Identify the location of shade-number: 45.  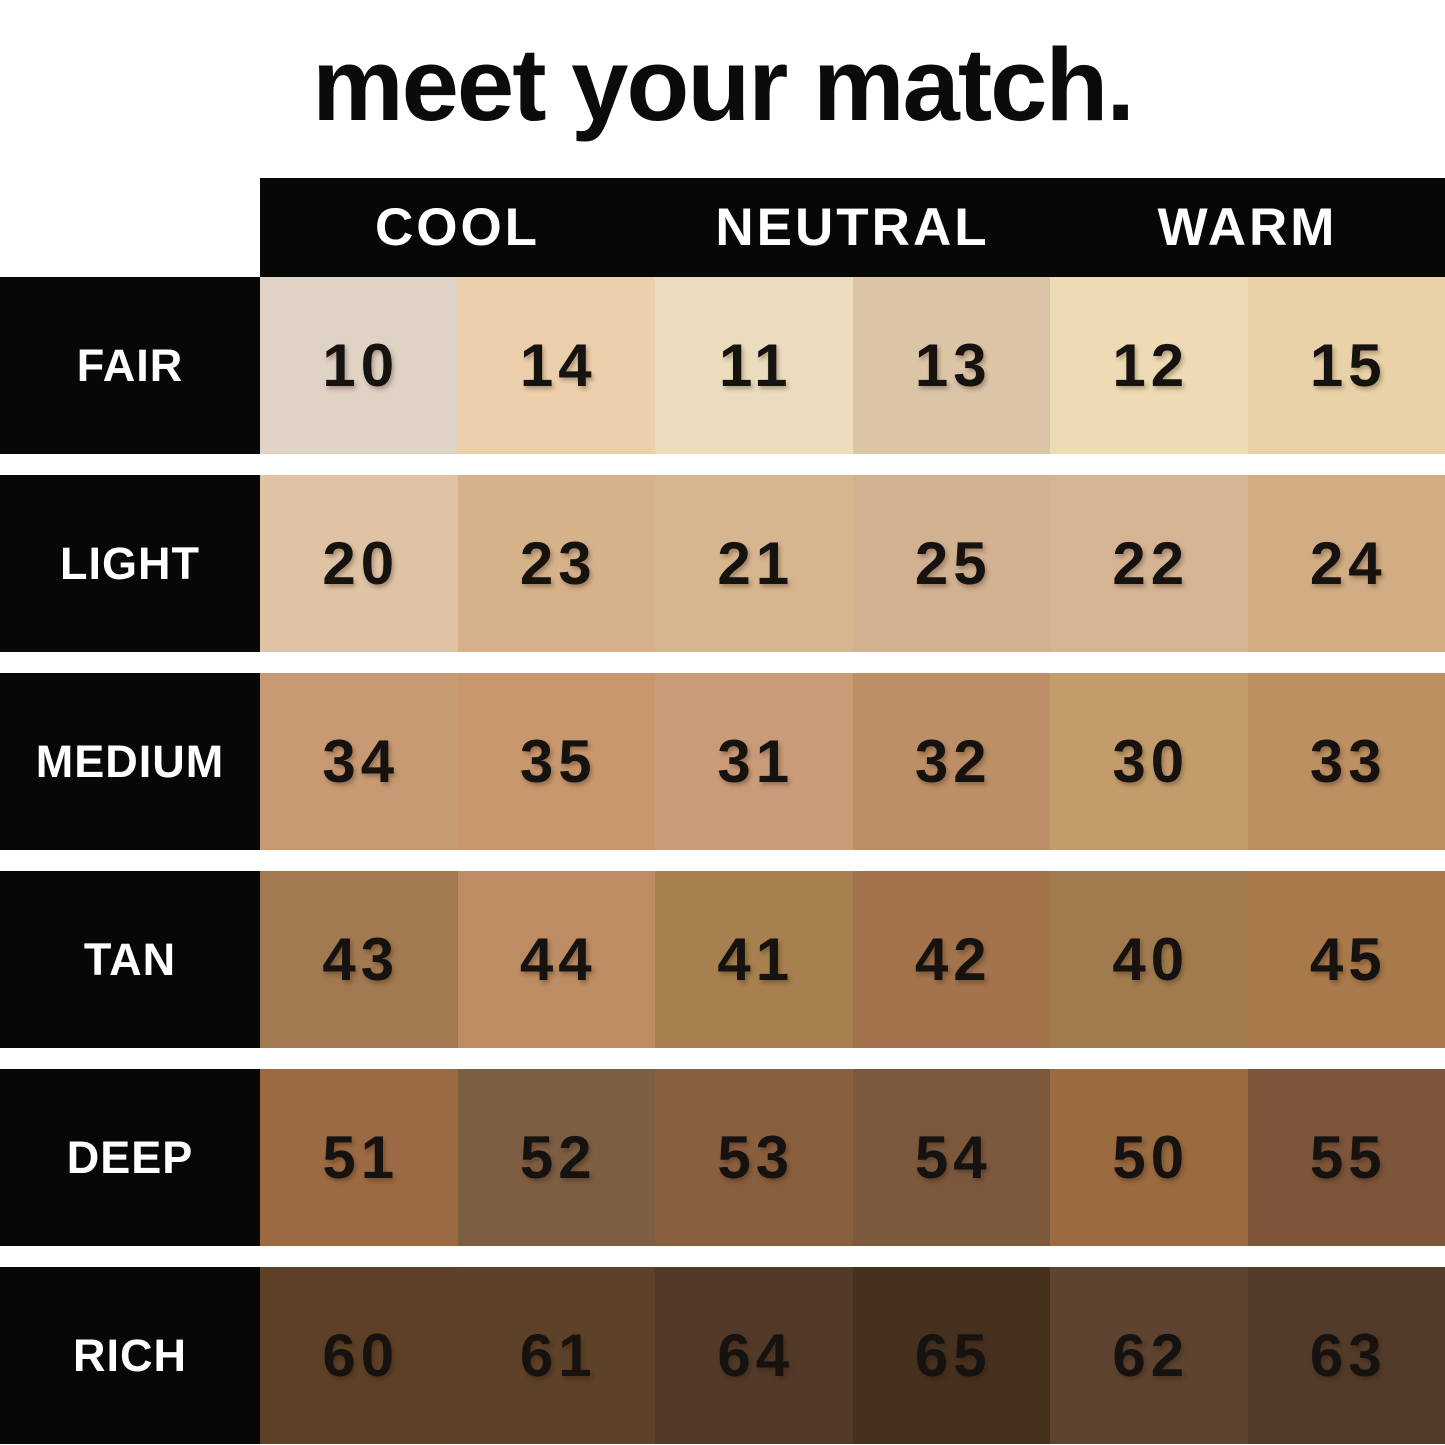
(1348, 959).